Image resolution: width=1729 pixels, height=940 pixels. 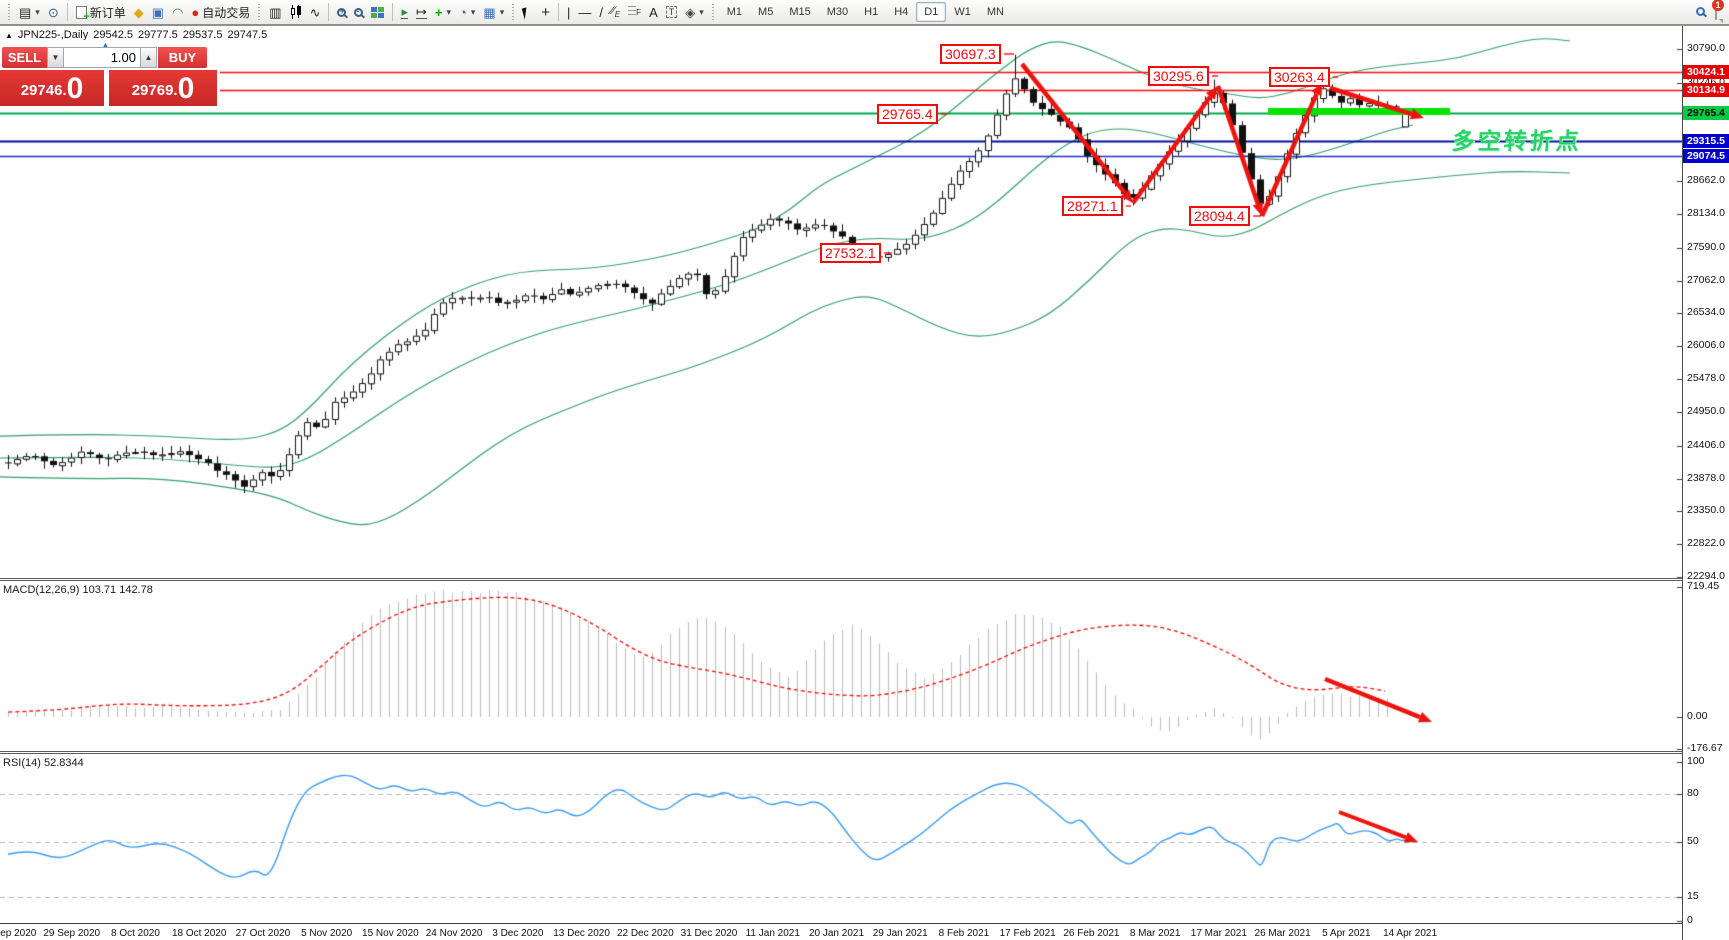 I want to click on price-callout: 28271.1, so click(x=1092, y=206).